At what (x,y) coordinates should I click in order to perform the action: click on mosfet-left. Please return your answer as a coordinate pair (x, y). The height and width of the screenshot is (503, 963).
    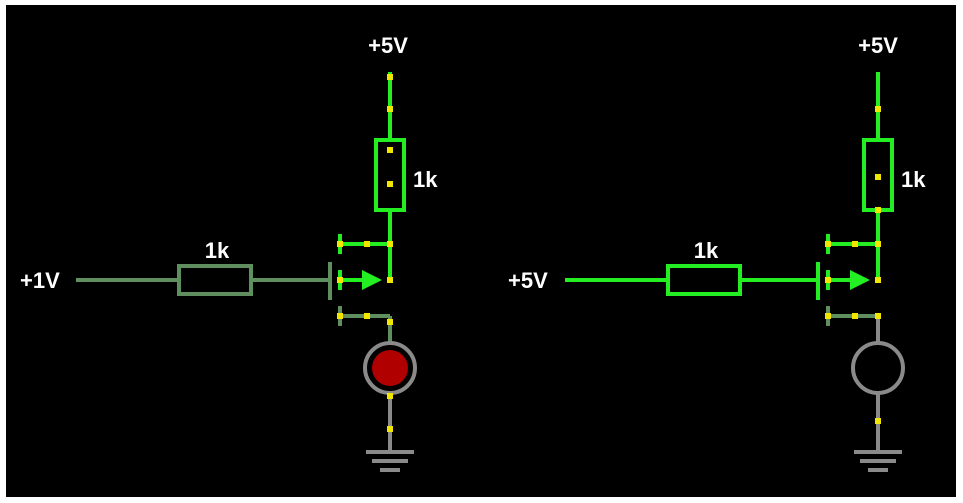
    Looking at the image, I should click on (360, 288).